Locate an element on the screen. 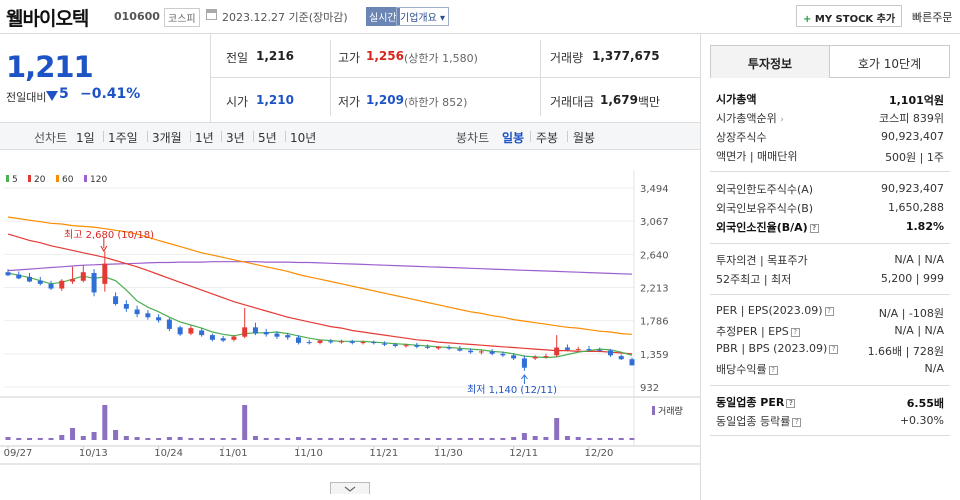  foreign-hold-value: 1,650,288 is located at coordinates (916, 207).